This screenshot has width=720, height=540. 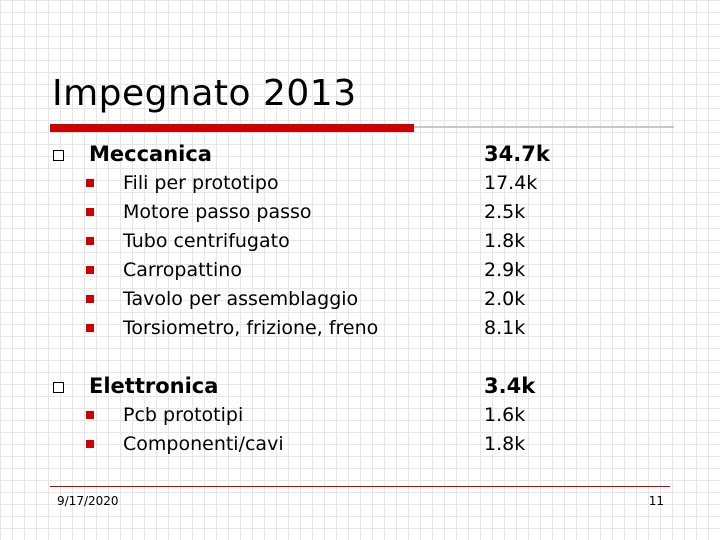 I want to click on section-total: 3.4k, so click(x=510, y=386).